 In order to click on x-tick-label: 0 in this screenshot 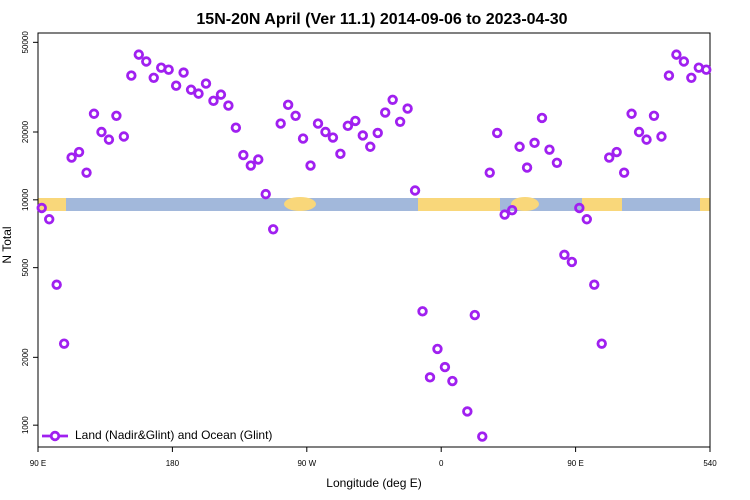, I will do `click(441, 463)`.